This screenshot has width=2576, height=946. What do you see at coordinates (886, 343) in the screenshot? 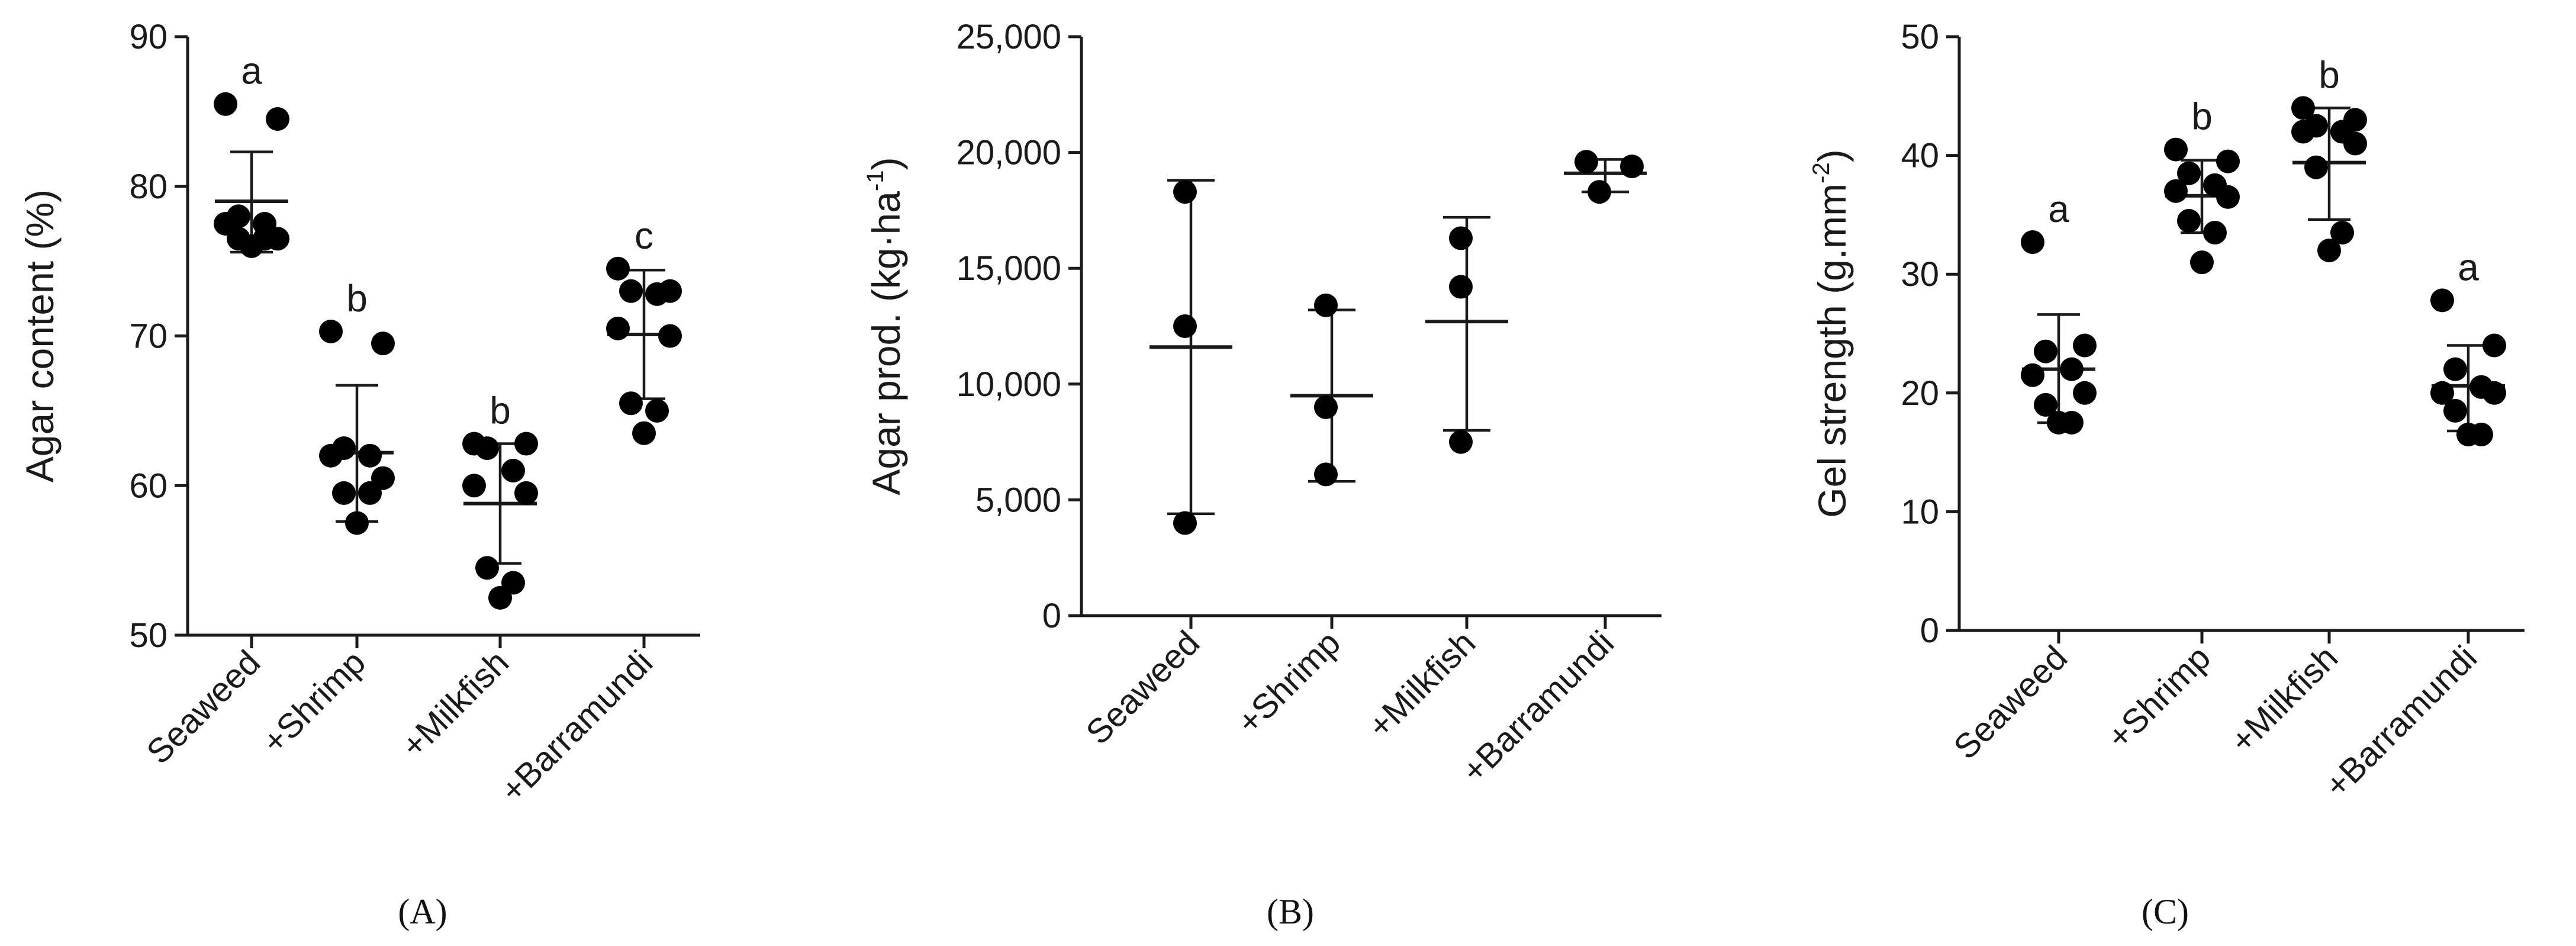
I see `y-axis-title-main: Agar prod. (kg·ha` at bounding box center [886, 343].